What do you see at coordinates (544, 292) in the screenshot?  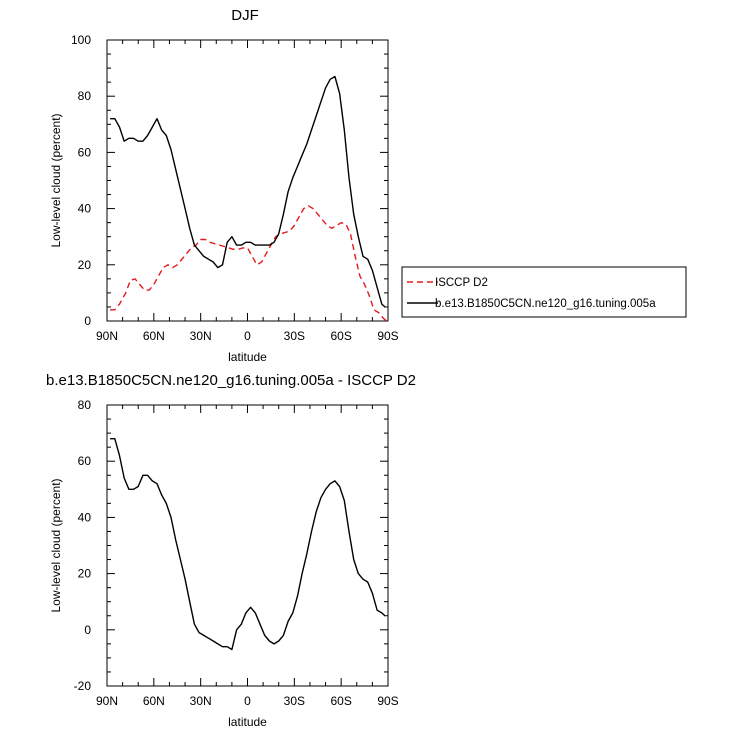 I see `legend-box` at bounding box center [544, 292].